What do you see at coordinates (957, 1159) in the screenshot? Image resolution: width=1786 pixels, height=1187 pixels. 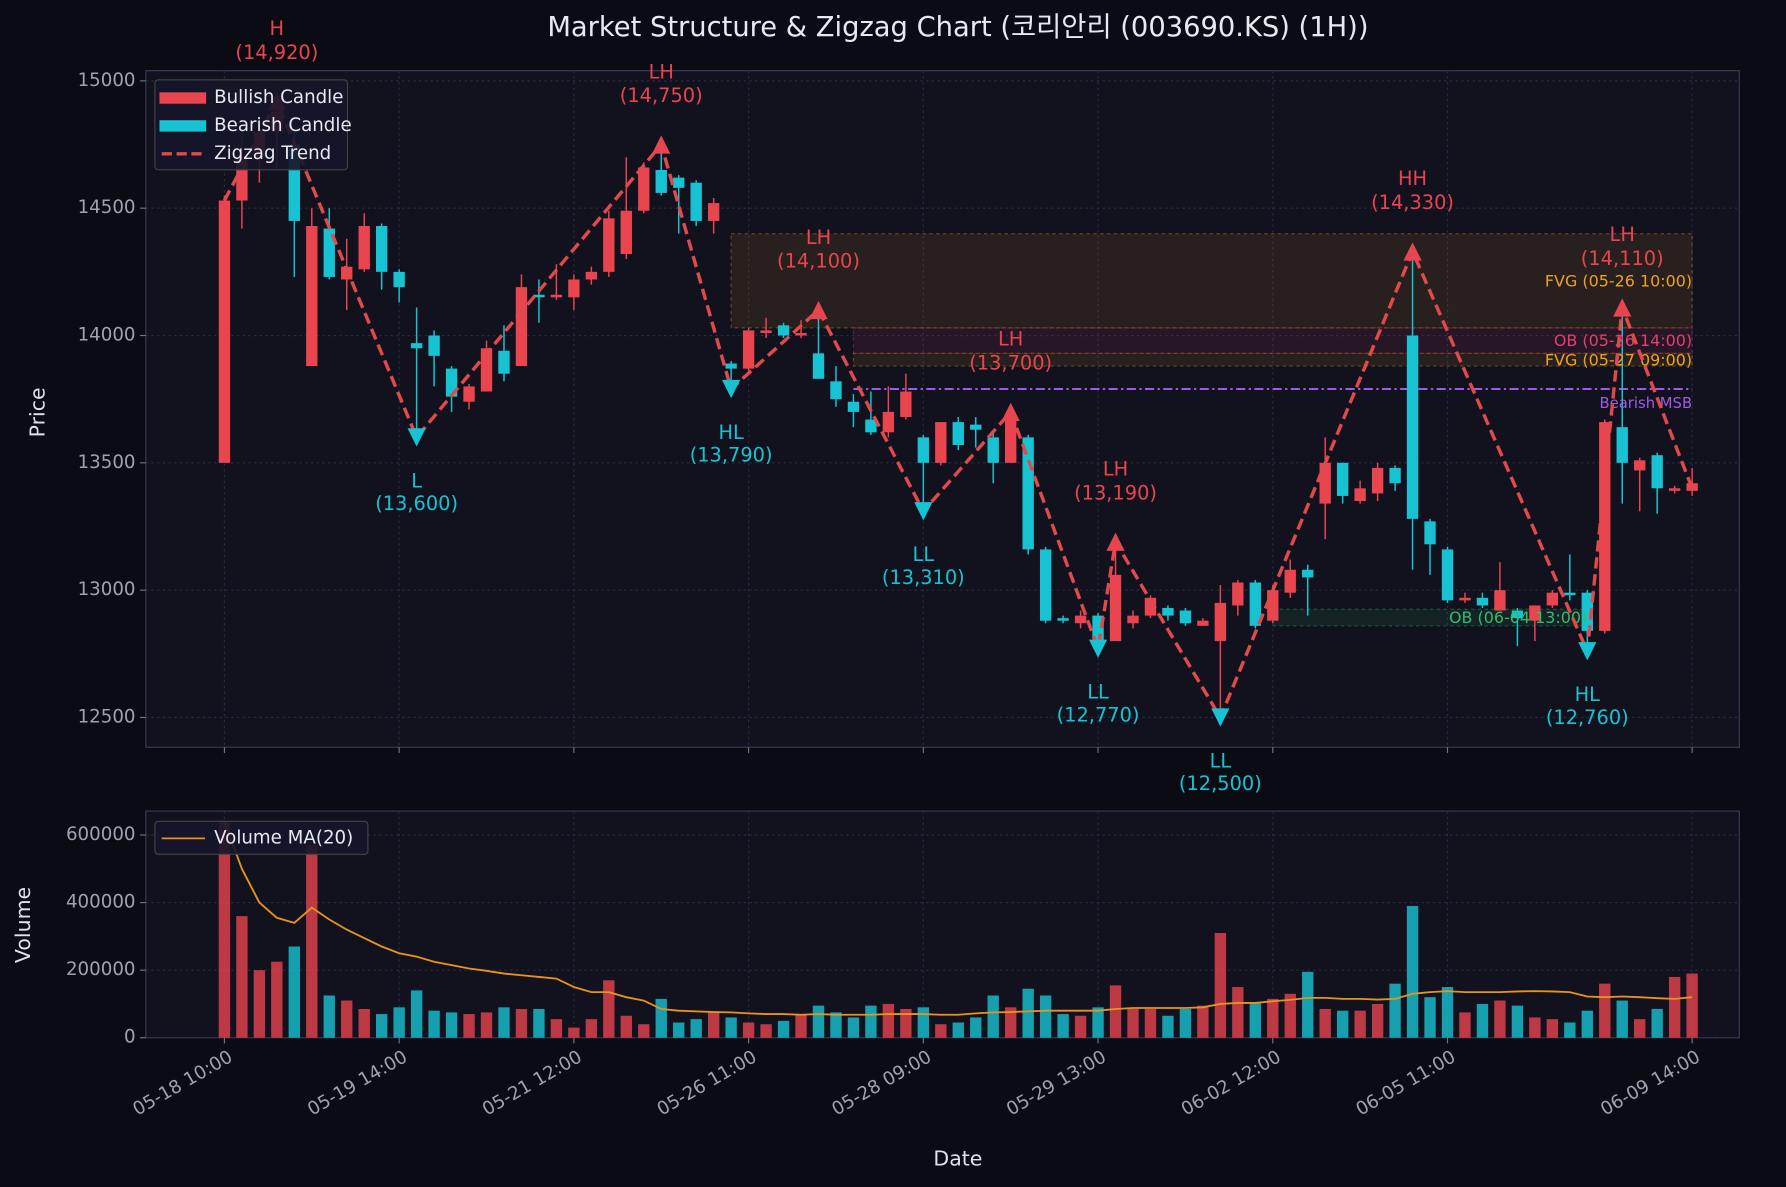 I see `x-axis-title: Date` at bounding box center [957, 1159].